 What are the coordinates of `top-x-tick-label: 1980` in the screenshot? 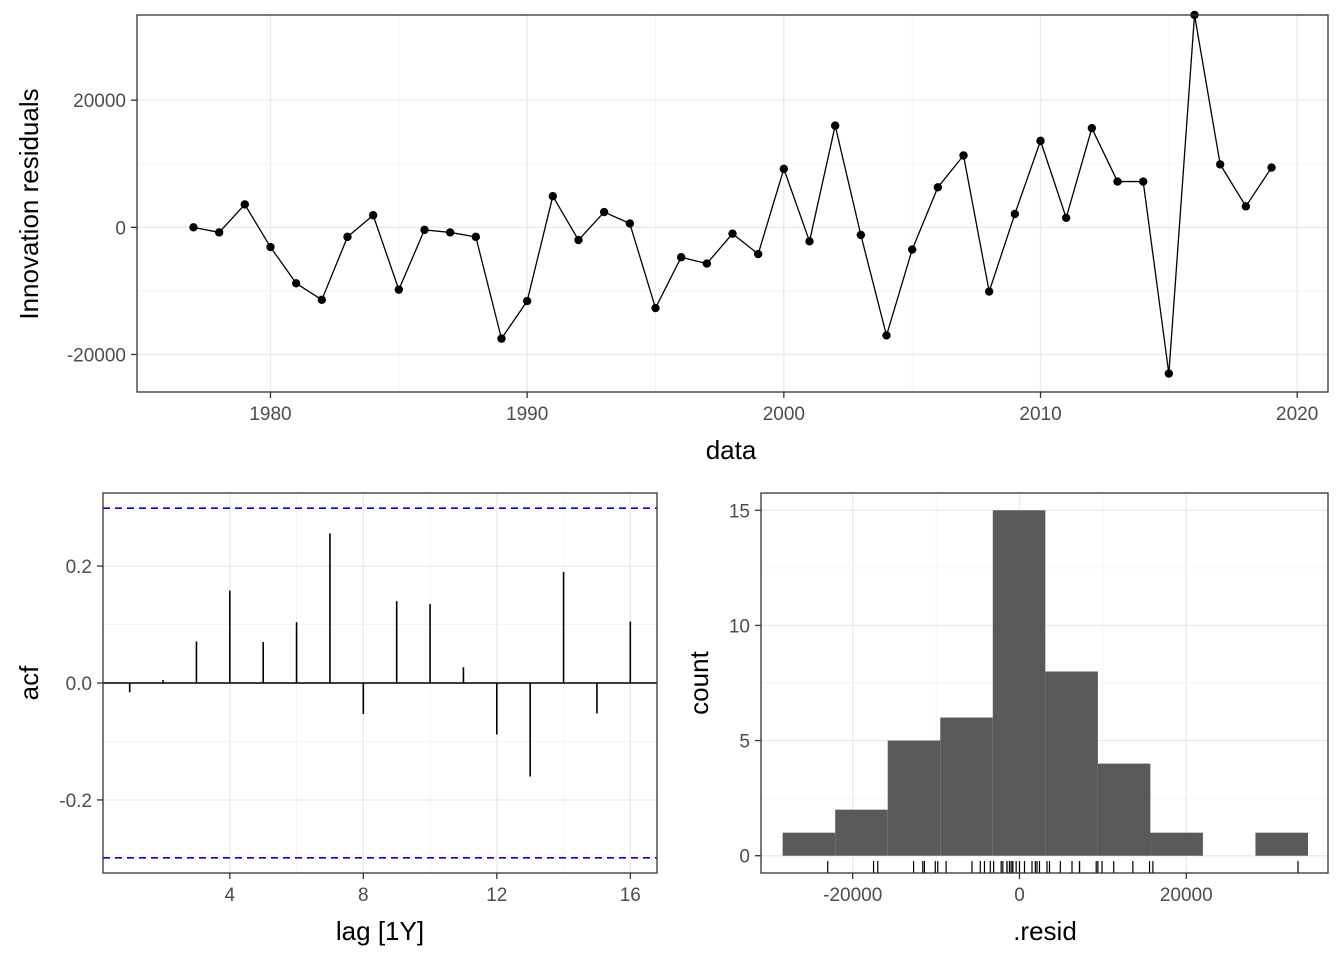 It's located at (270, 414).